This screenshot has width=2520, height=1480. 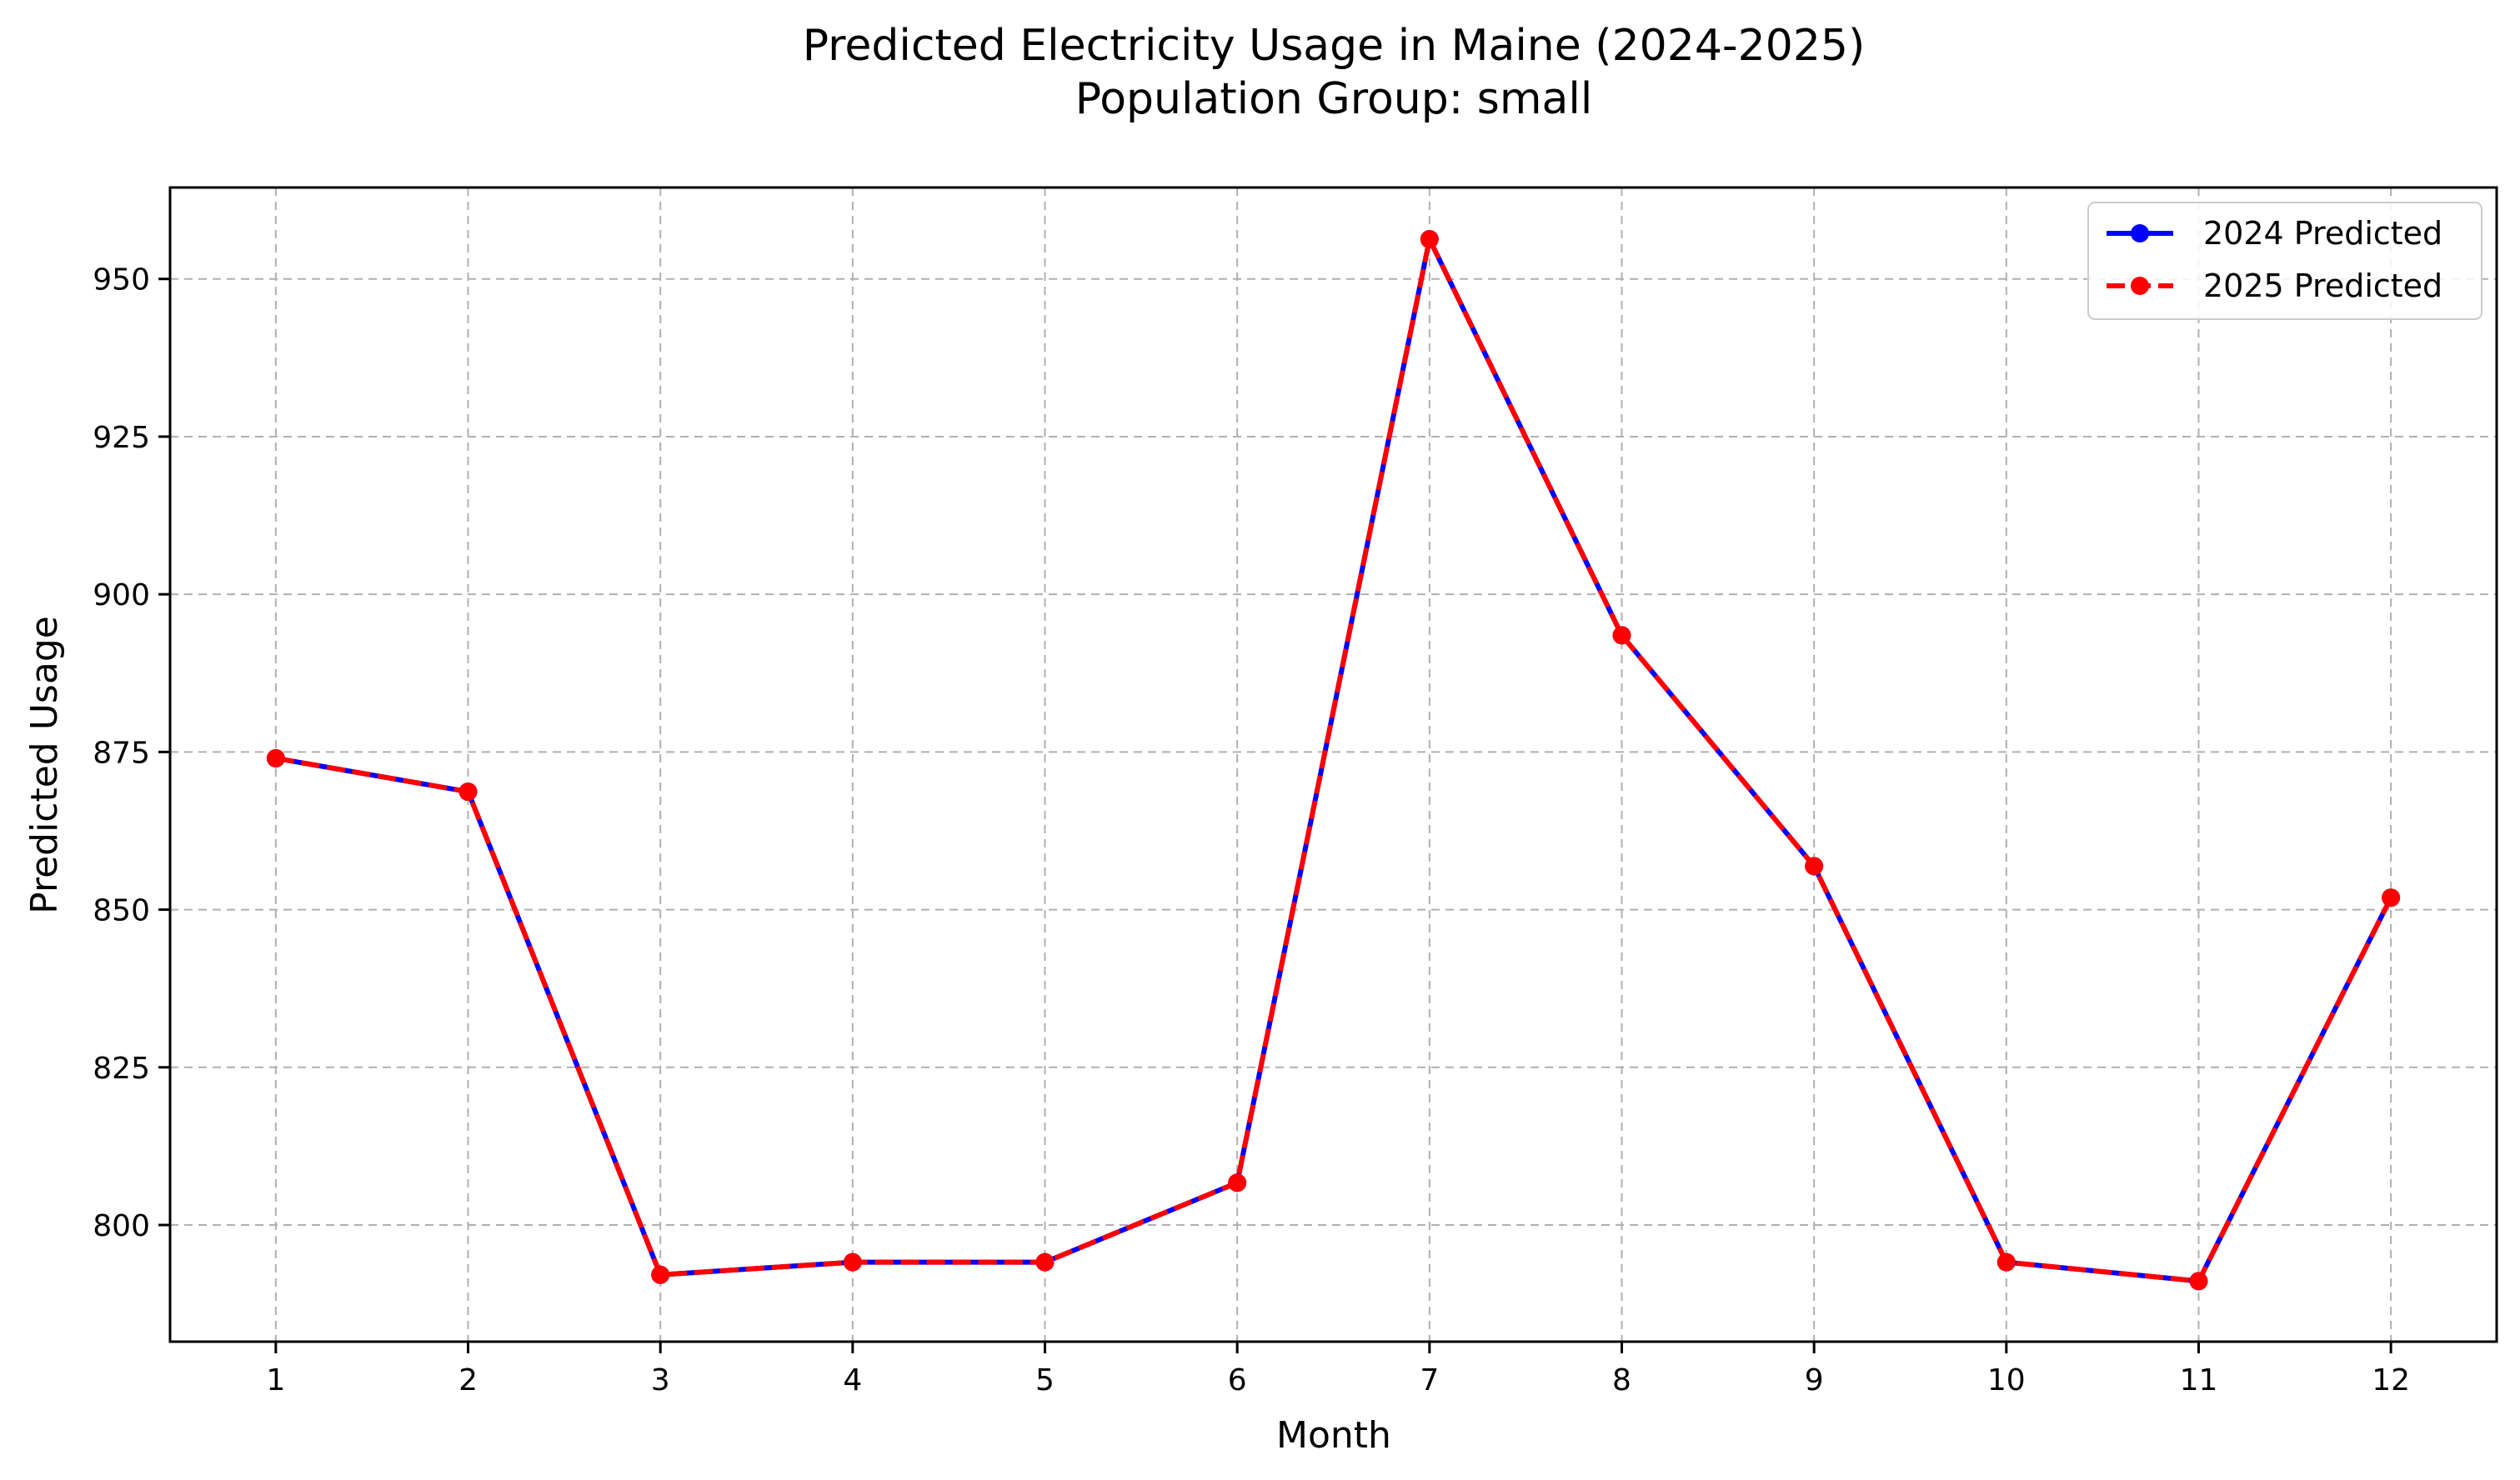 I want to click on x-tick-label: 3, so click(x=660, y=1380).